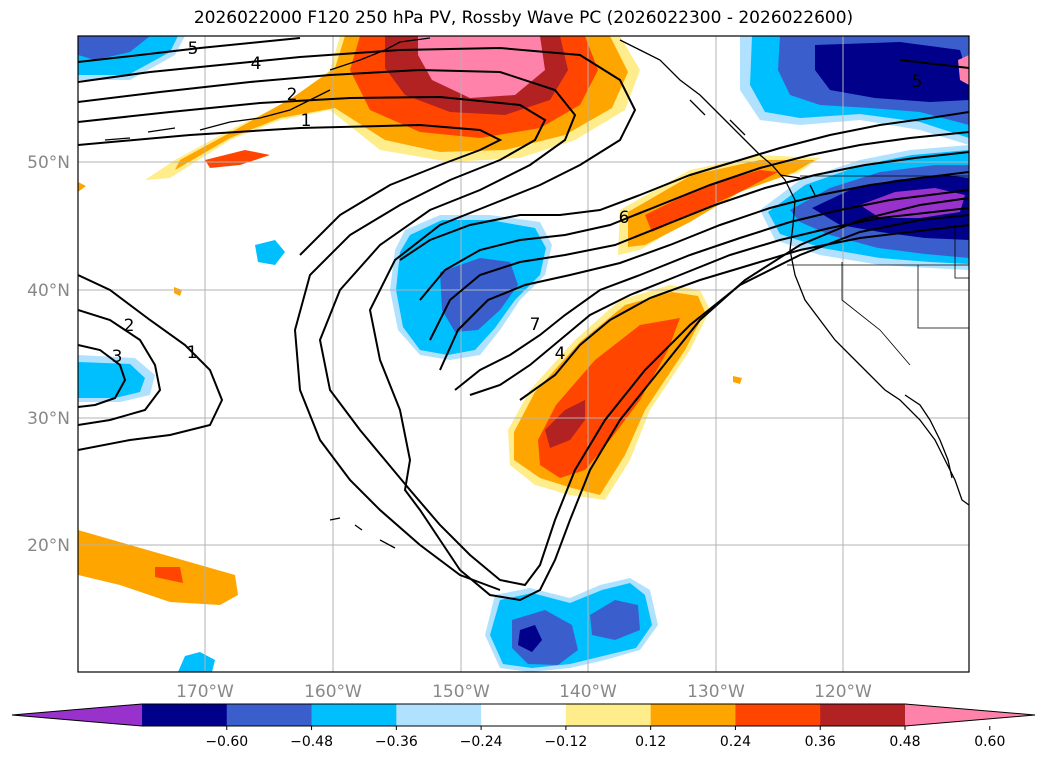 The image size is (1047, 765). What do you see at coordinates (735, 742) in the screenshot?
I see `colorbar-tick-label: 0.24` at bounding box center [735, 742].